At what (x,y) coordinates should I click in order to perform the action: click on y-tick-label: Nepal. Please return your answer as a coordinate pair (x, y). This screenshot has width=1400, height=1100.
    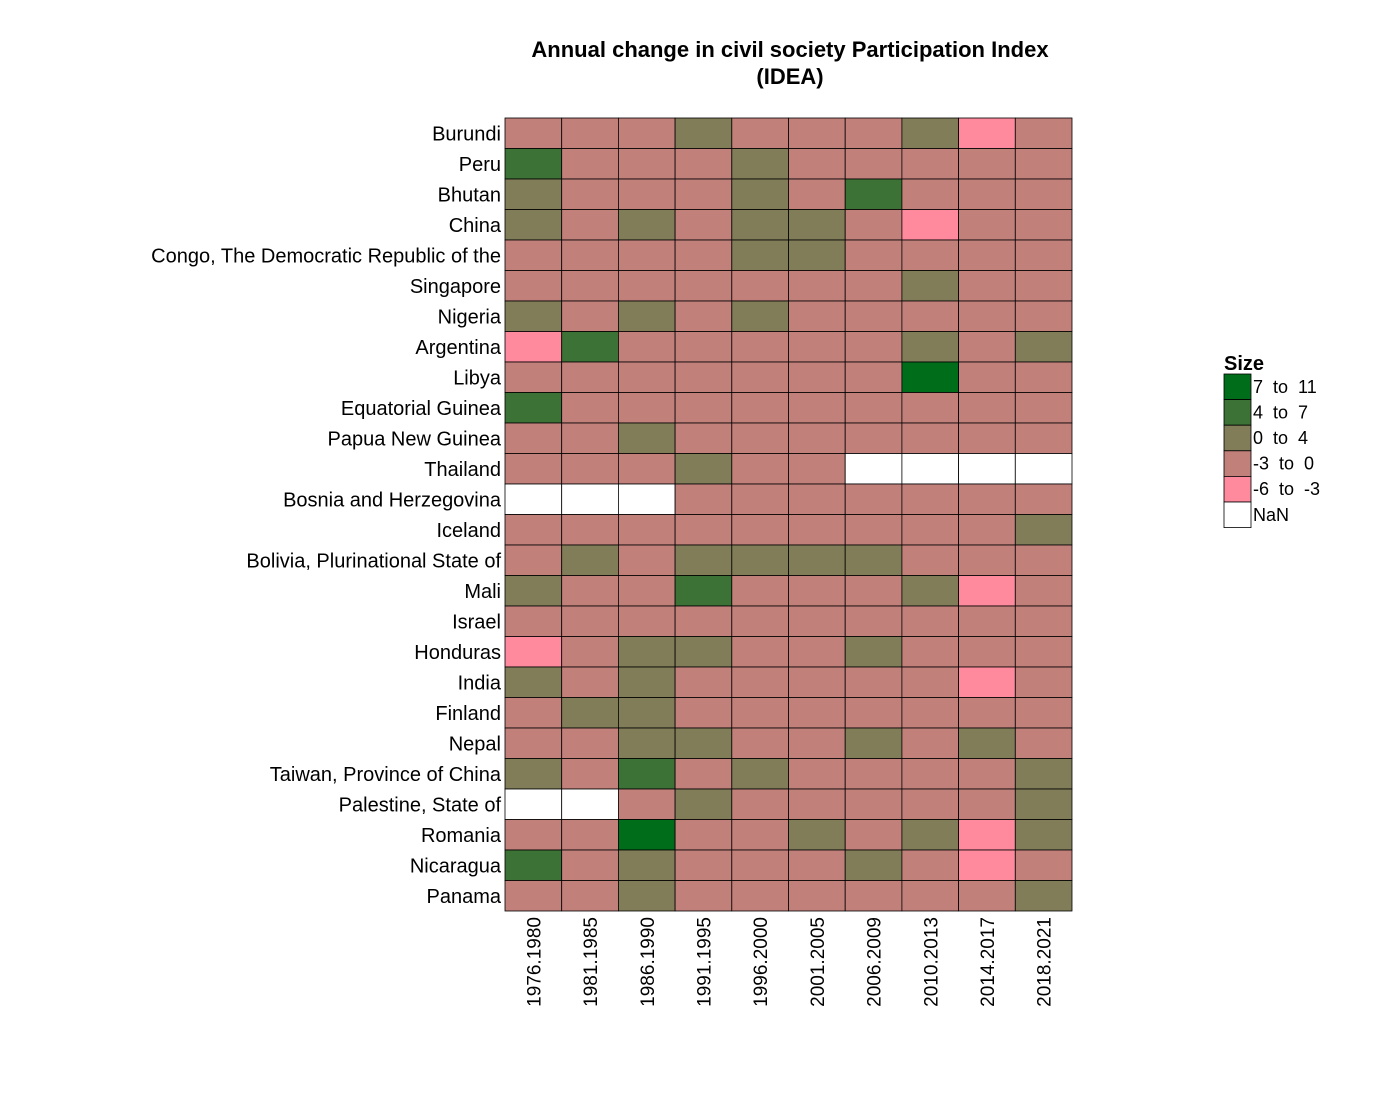
    Looking at the image, I should click on (475, 744).